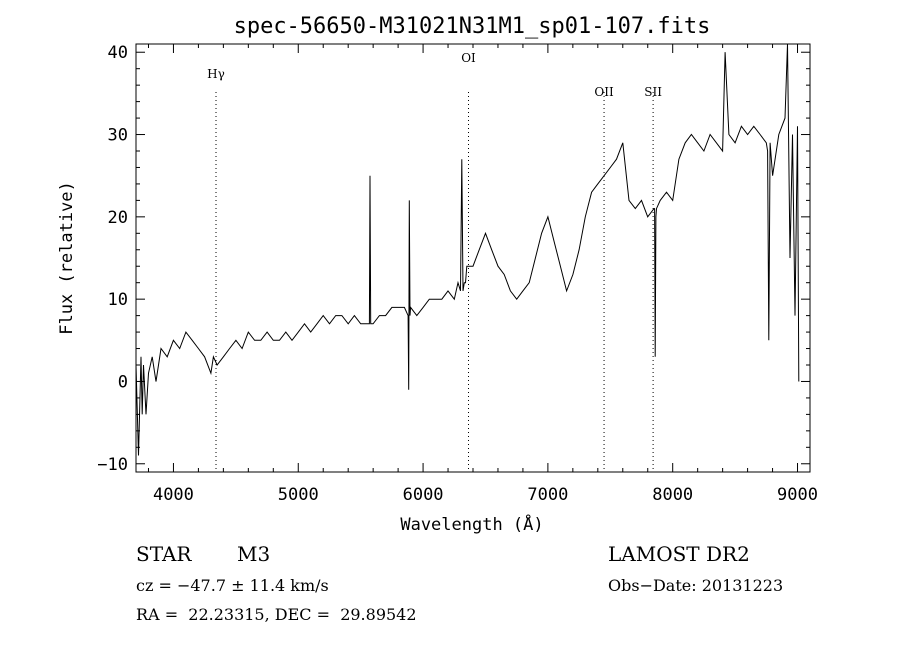  What do you see at coordinates (67, 258) in the screenshot?
I see `y-axis-label: Flux (relative)` at bounding box center [67, 258].